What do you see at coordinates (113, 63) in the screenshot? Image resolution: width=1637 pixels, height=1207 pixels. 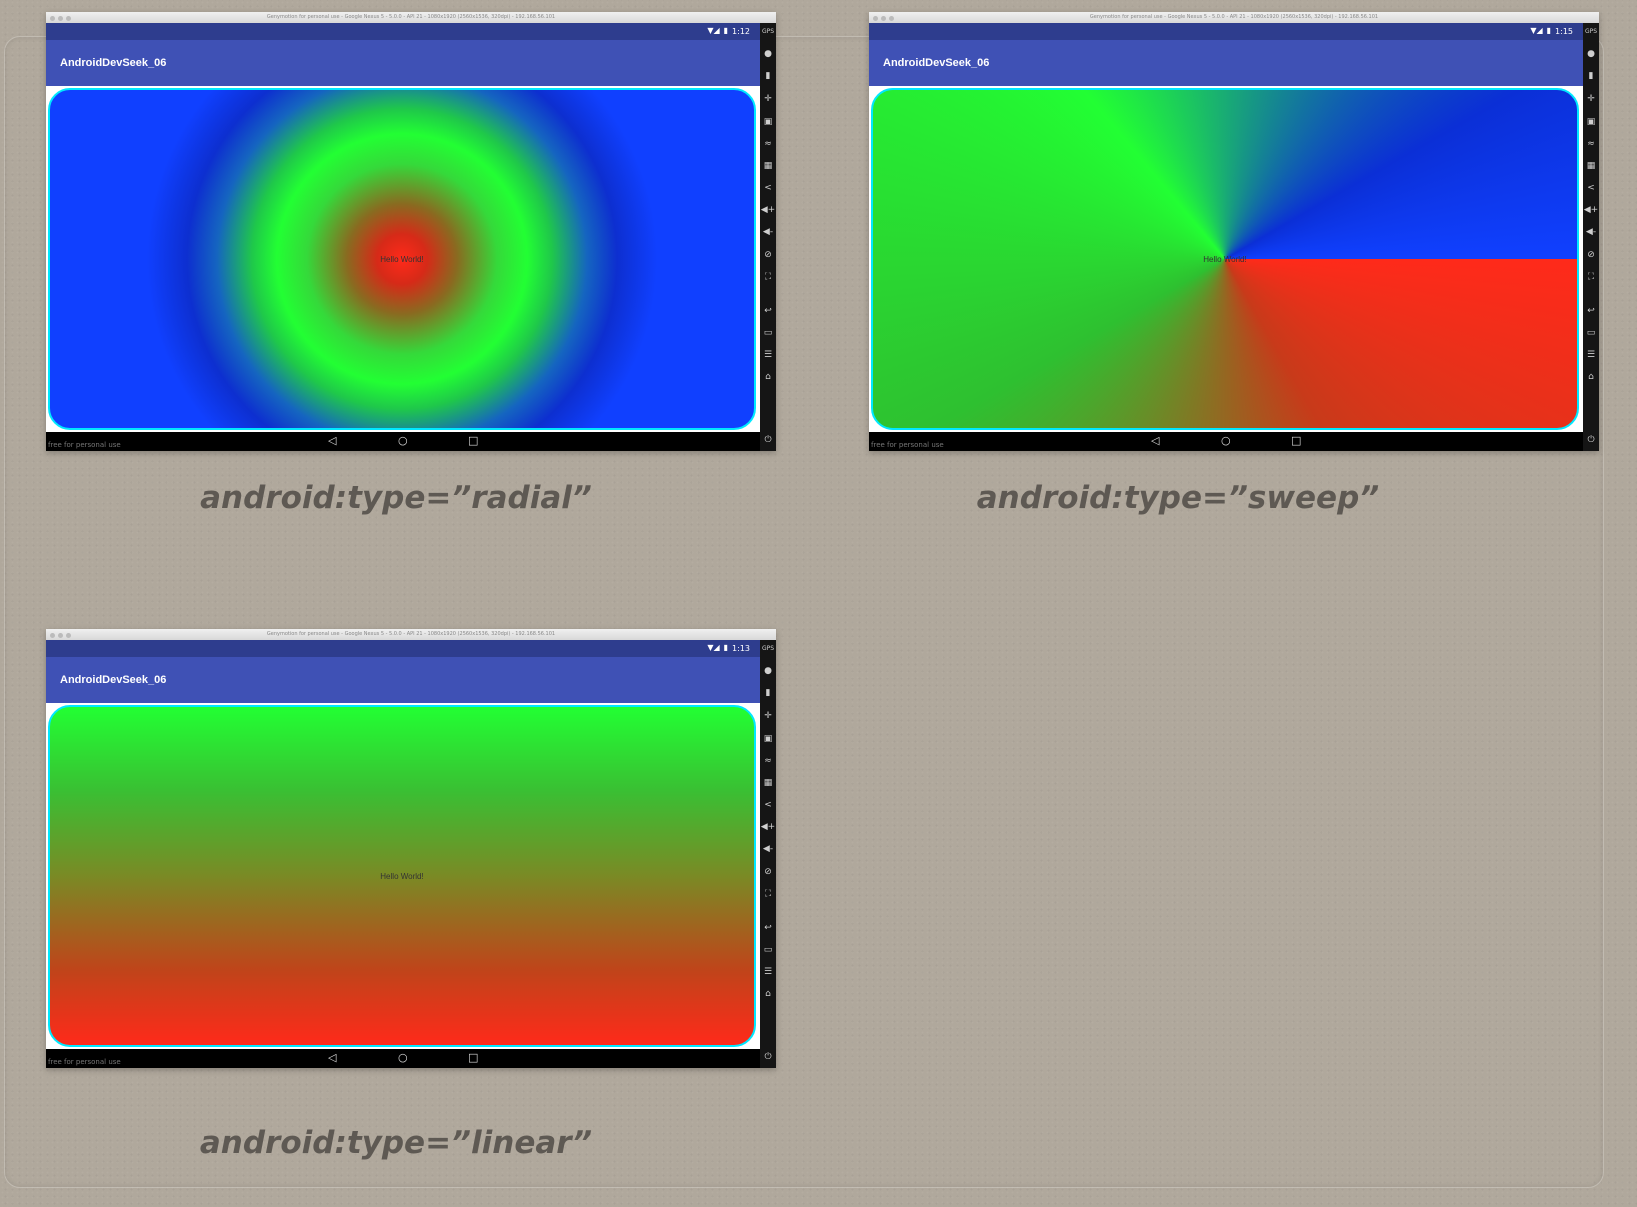 I see `app-title: AndroidDevSeek_06` at bounding box center [113, 63].